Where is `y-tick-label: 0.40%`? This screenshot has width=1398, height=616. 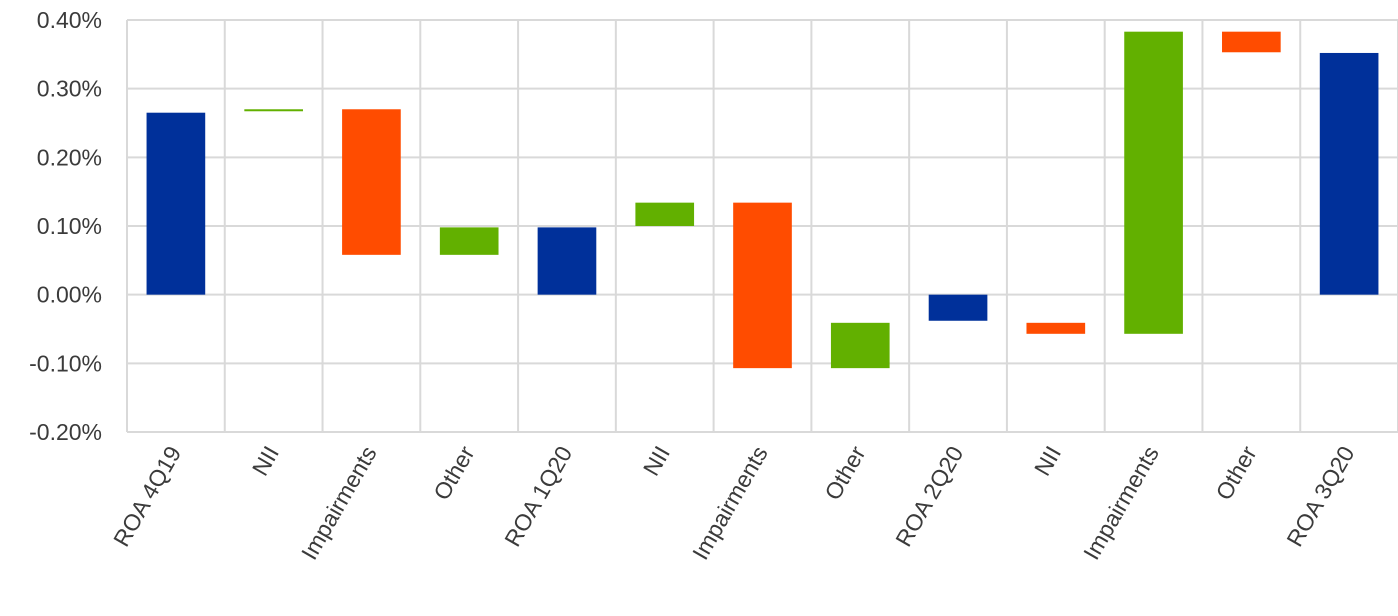
y-tick-label: 0.40% is located at coordinates (69, 20).